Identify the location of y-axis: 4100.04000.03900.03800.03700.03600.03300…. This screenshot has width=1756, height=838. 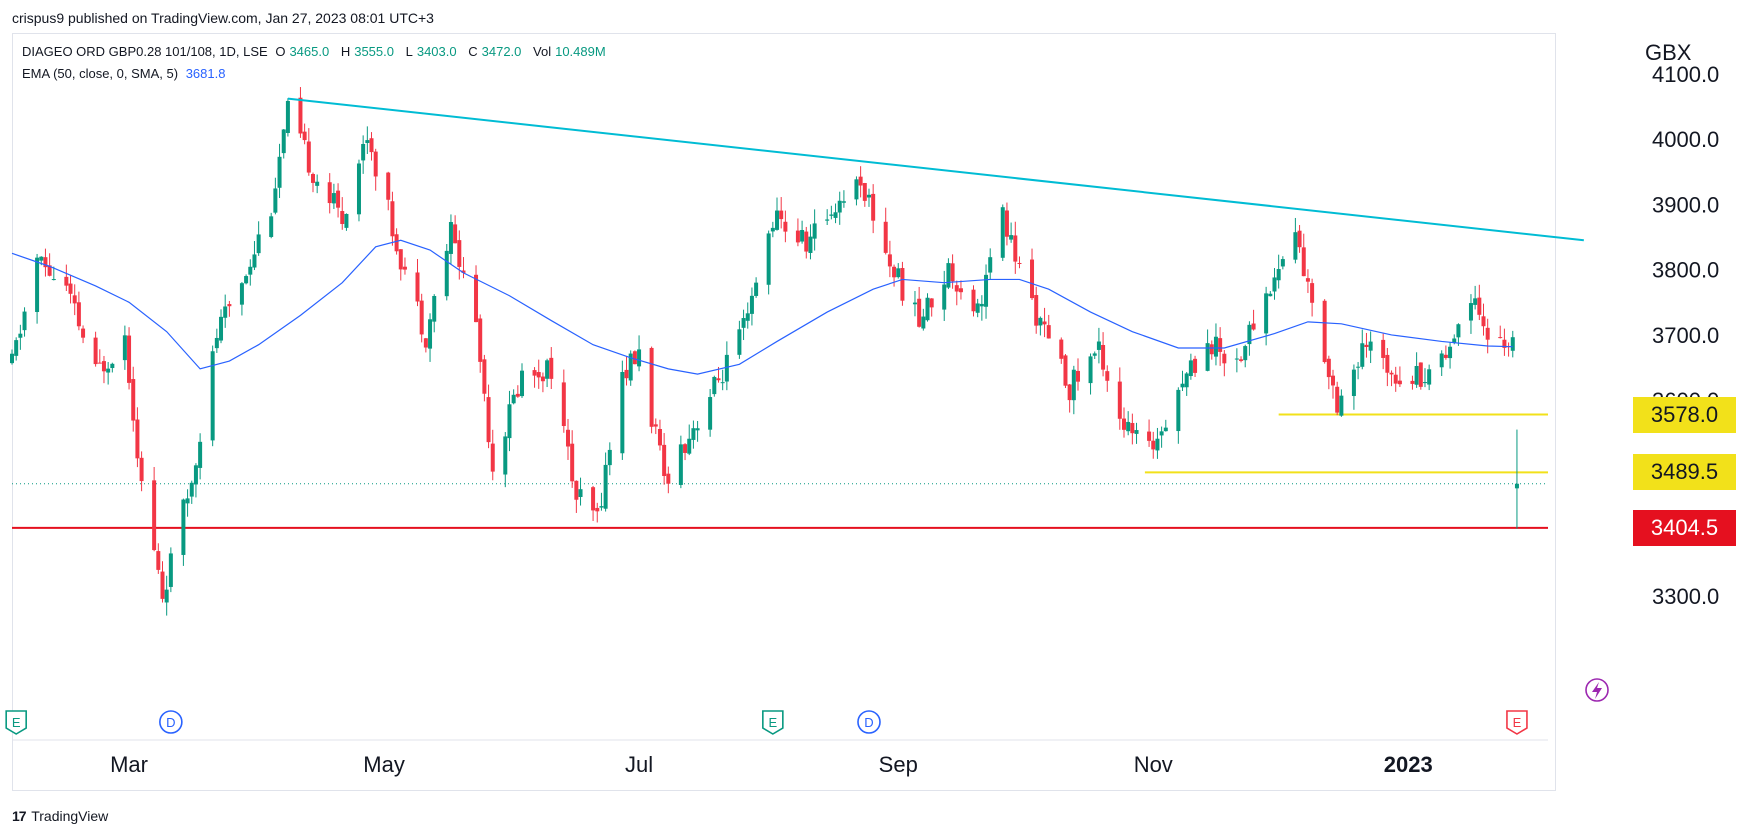
(1685, 335).